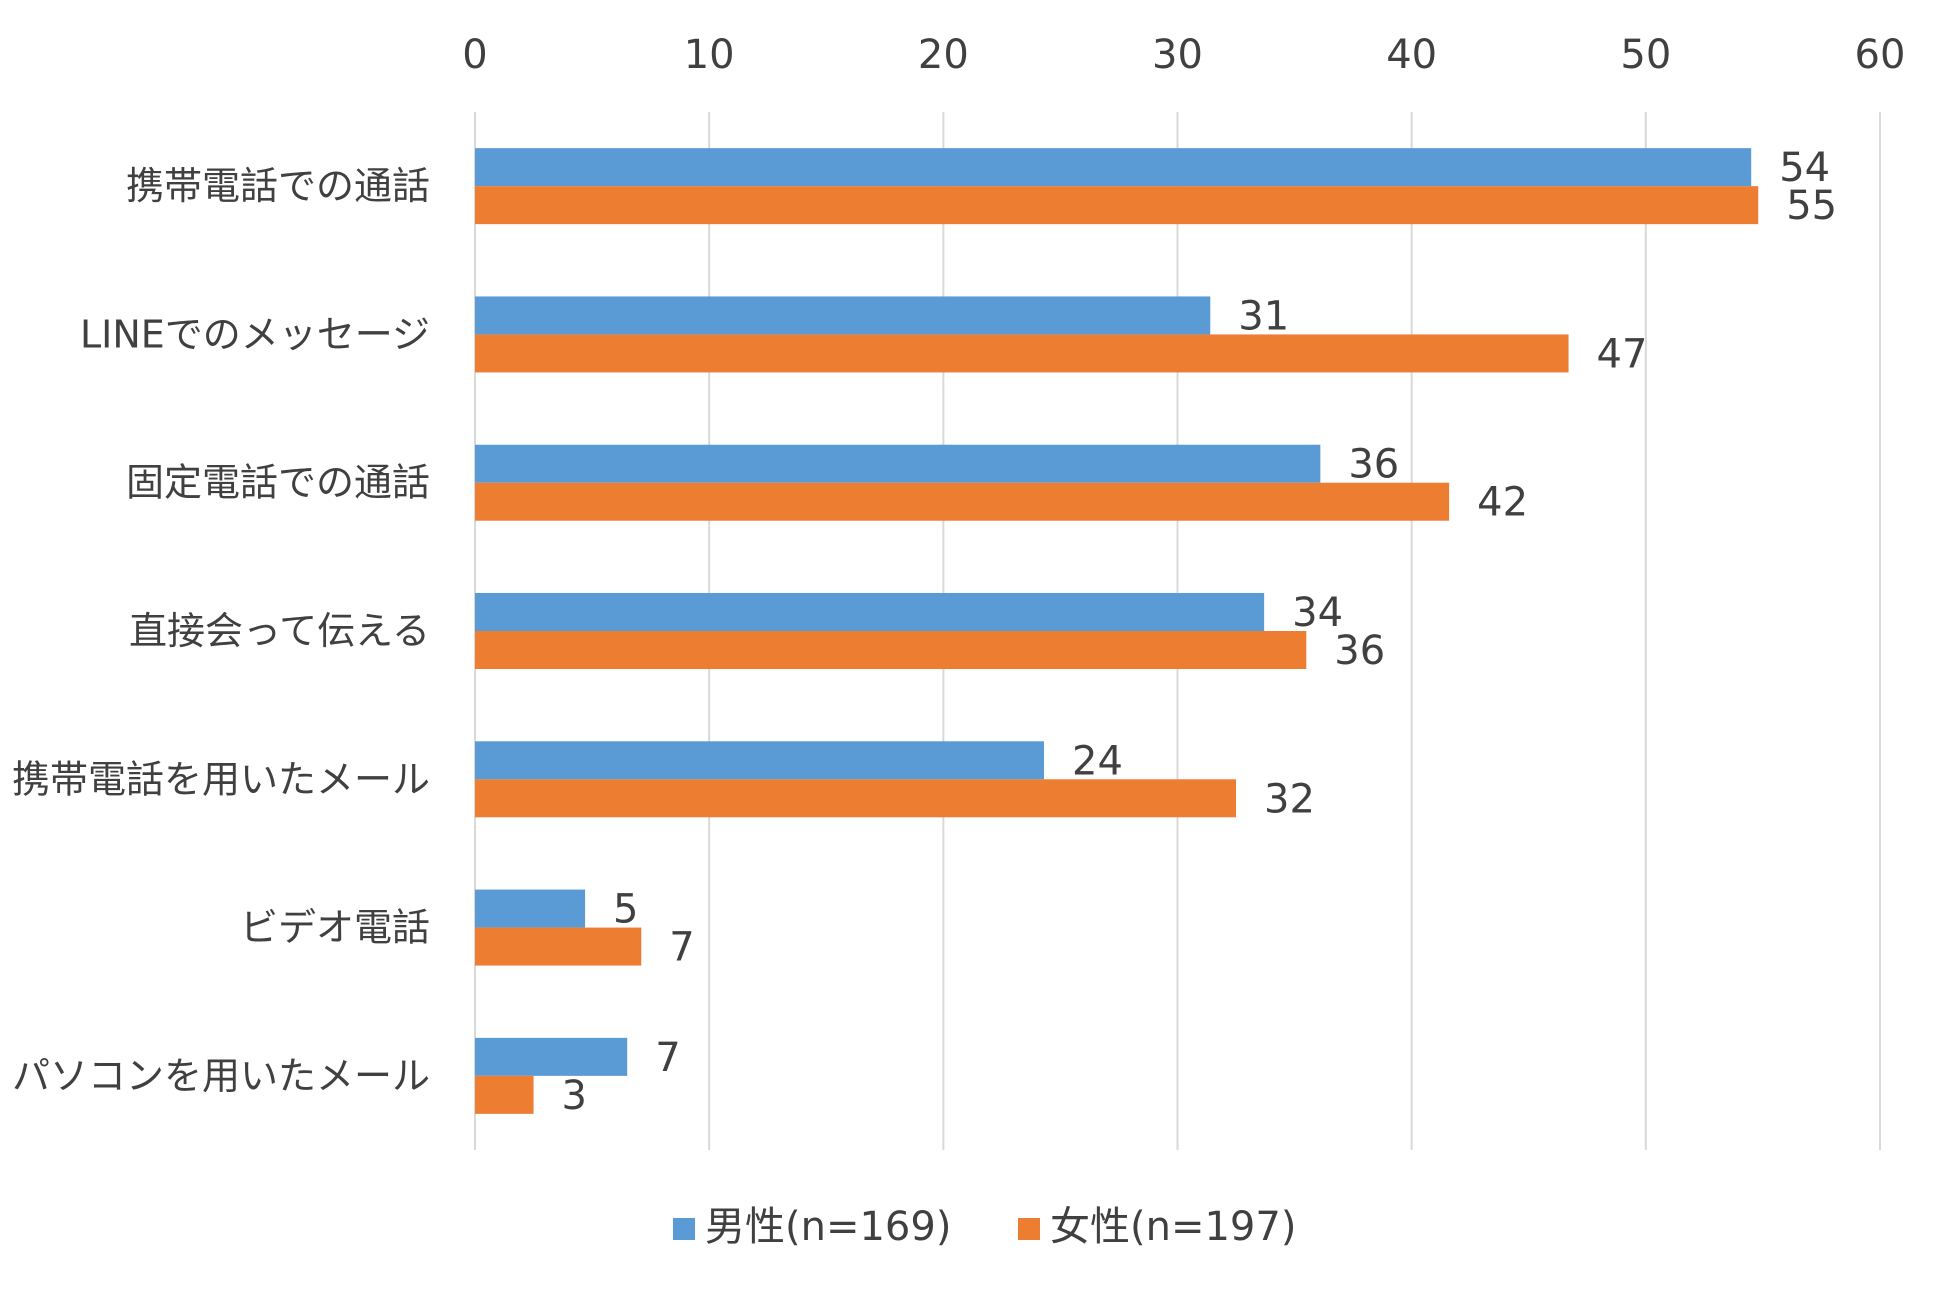  What do you see at coordinates (828, 1227) in the screenshot?
I see `legend-label: 男性(n=169)` at bounding box center [828, 1227].